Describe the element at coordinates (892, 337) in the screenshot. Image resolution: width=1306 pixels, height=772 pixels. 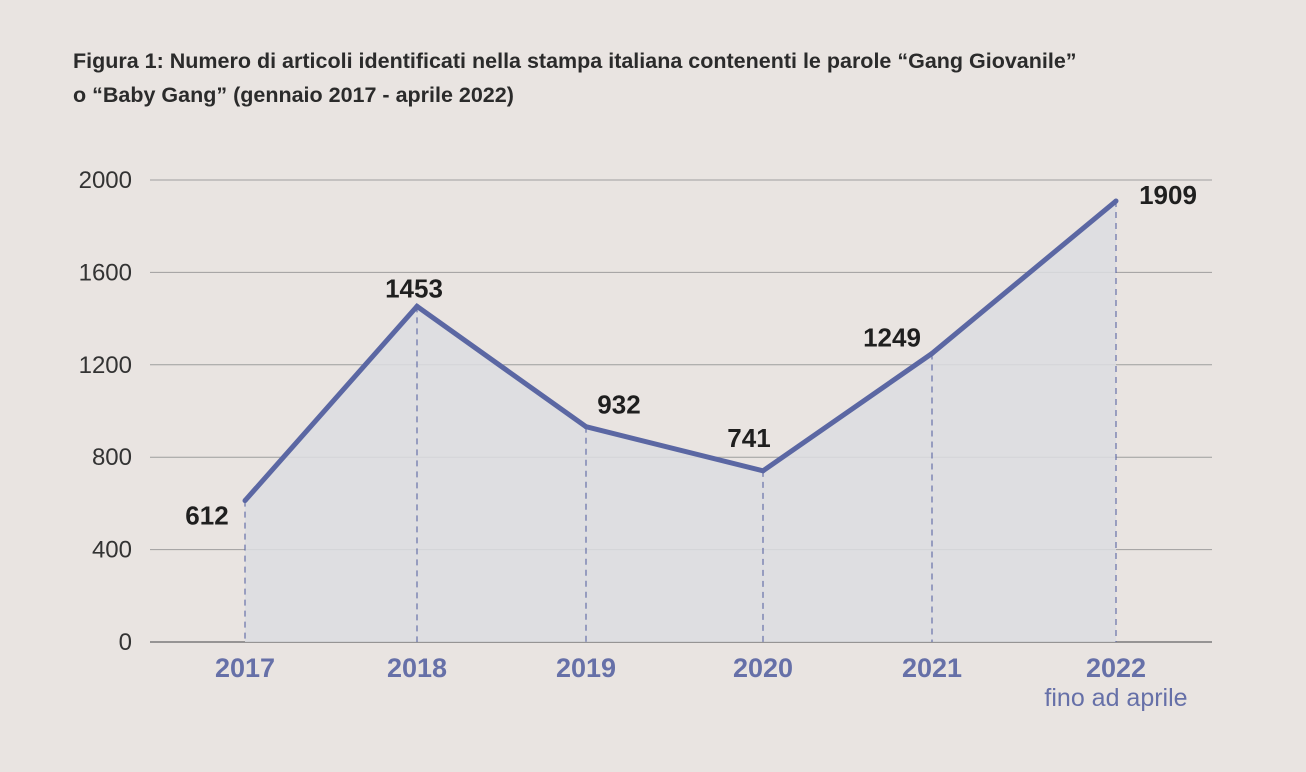
I see `data-label-2021: 1249` at that location.